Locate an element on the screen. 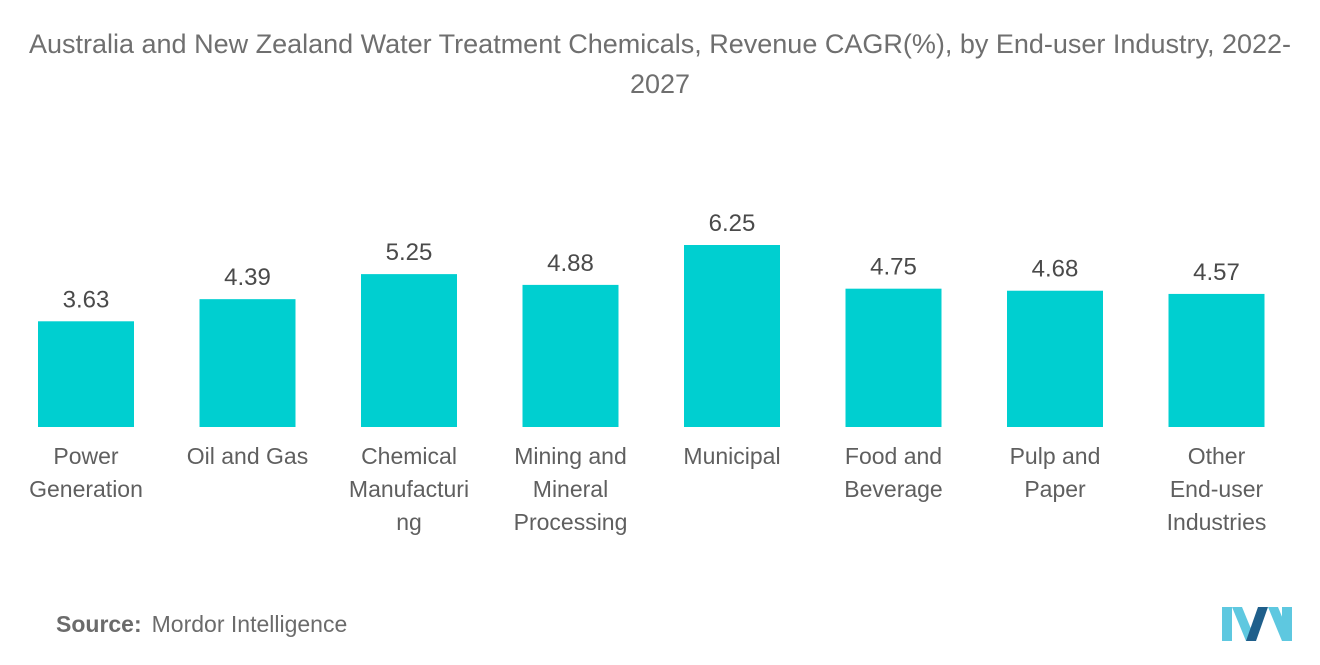 The height and width of the screenshot is (665, 1320). category-label-line: Other is located at coordinates (1217, 456).